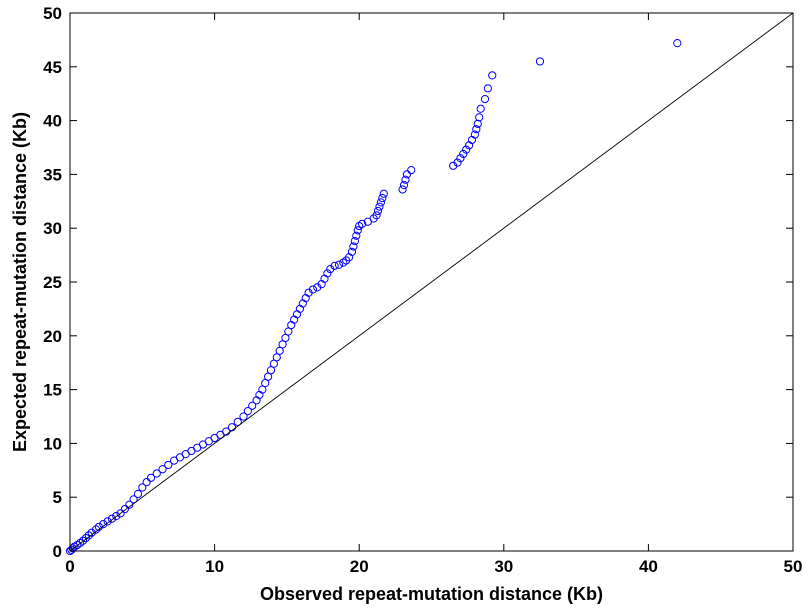 The height and width of the screenshot is (608, 810). What do you see at coordinates (52, 228) in the screenshot?
I see `y-tick-label: 30` at bounding box center [52, 228].